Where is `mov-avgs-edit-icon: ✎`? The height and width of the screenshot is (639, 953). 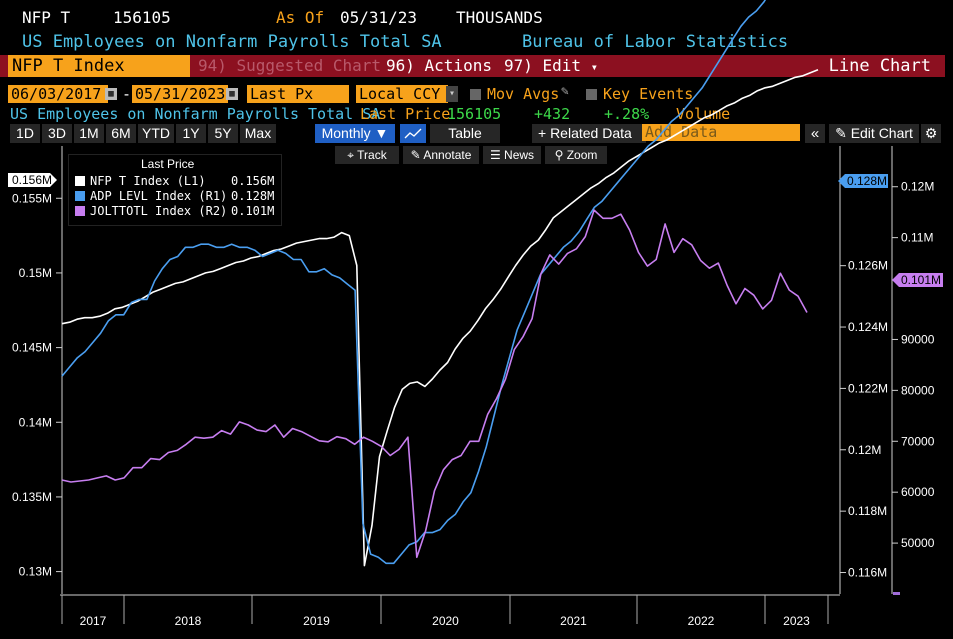 mov-avgs-edit-icon: ✎ is located at coordinates (565, 91).